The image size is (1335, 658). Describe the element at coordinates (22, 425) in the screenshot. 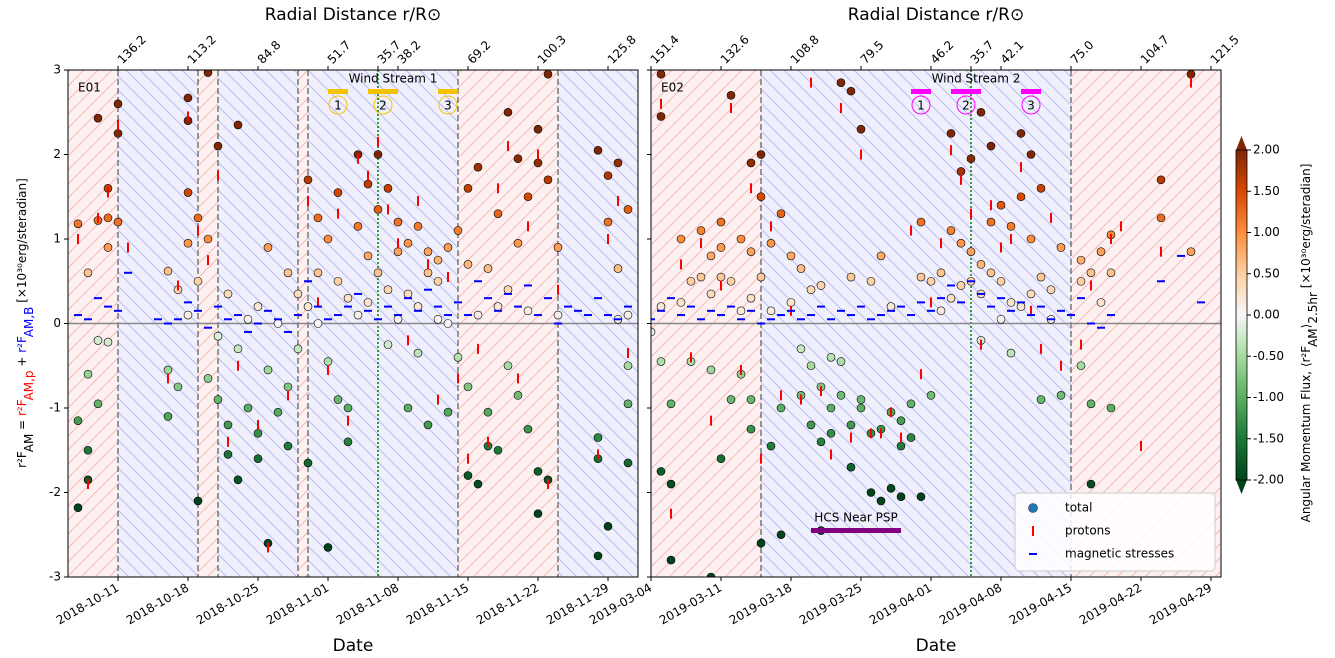

I see `label-part: =` at that location.